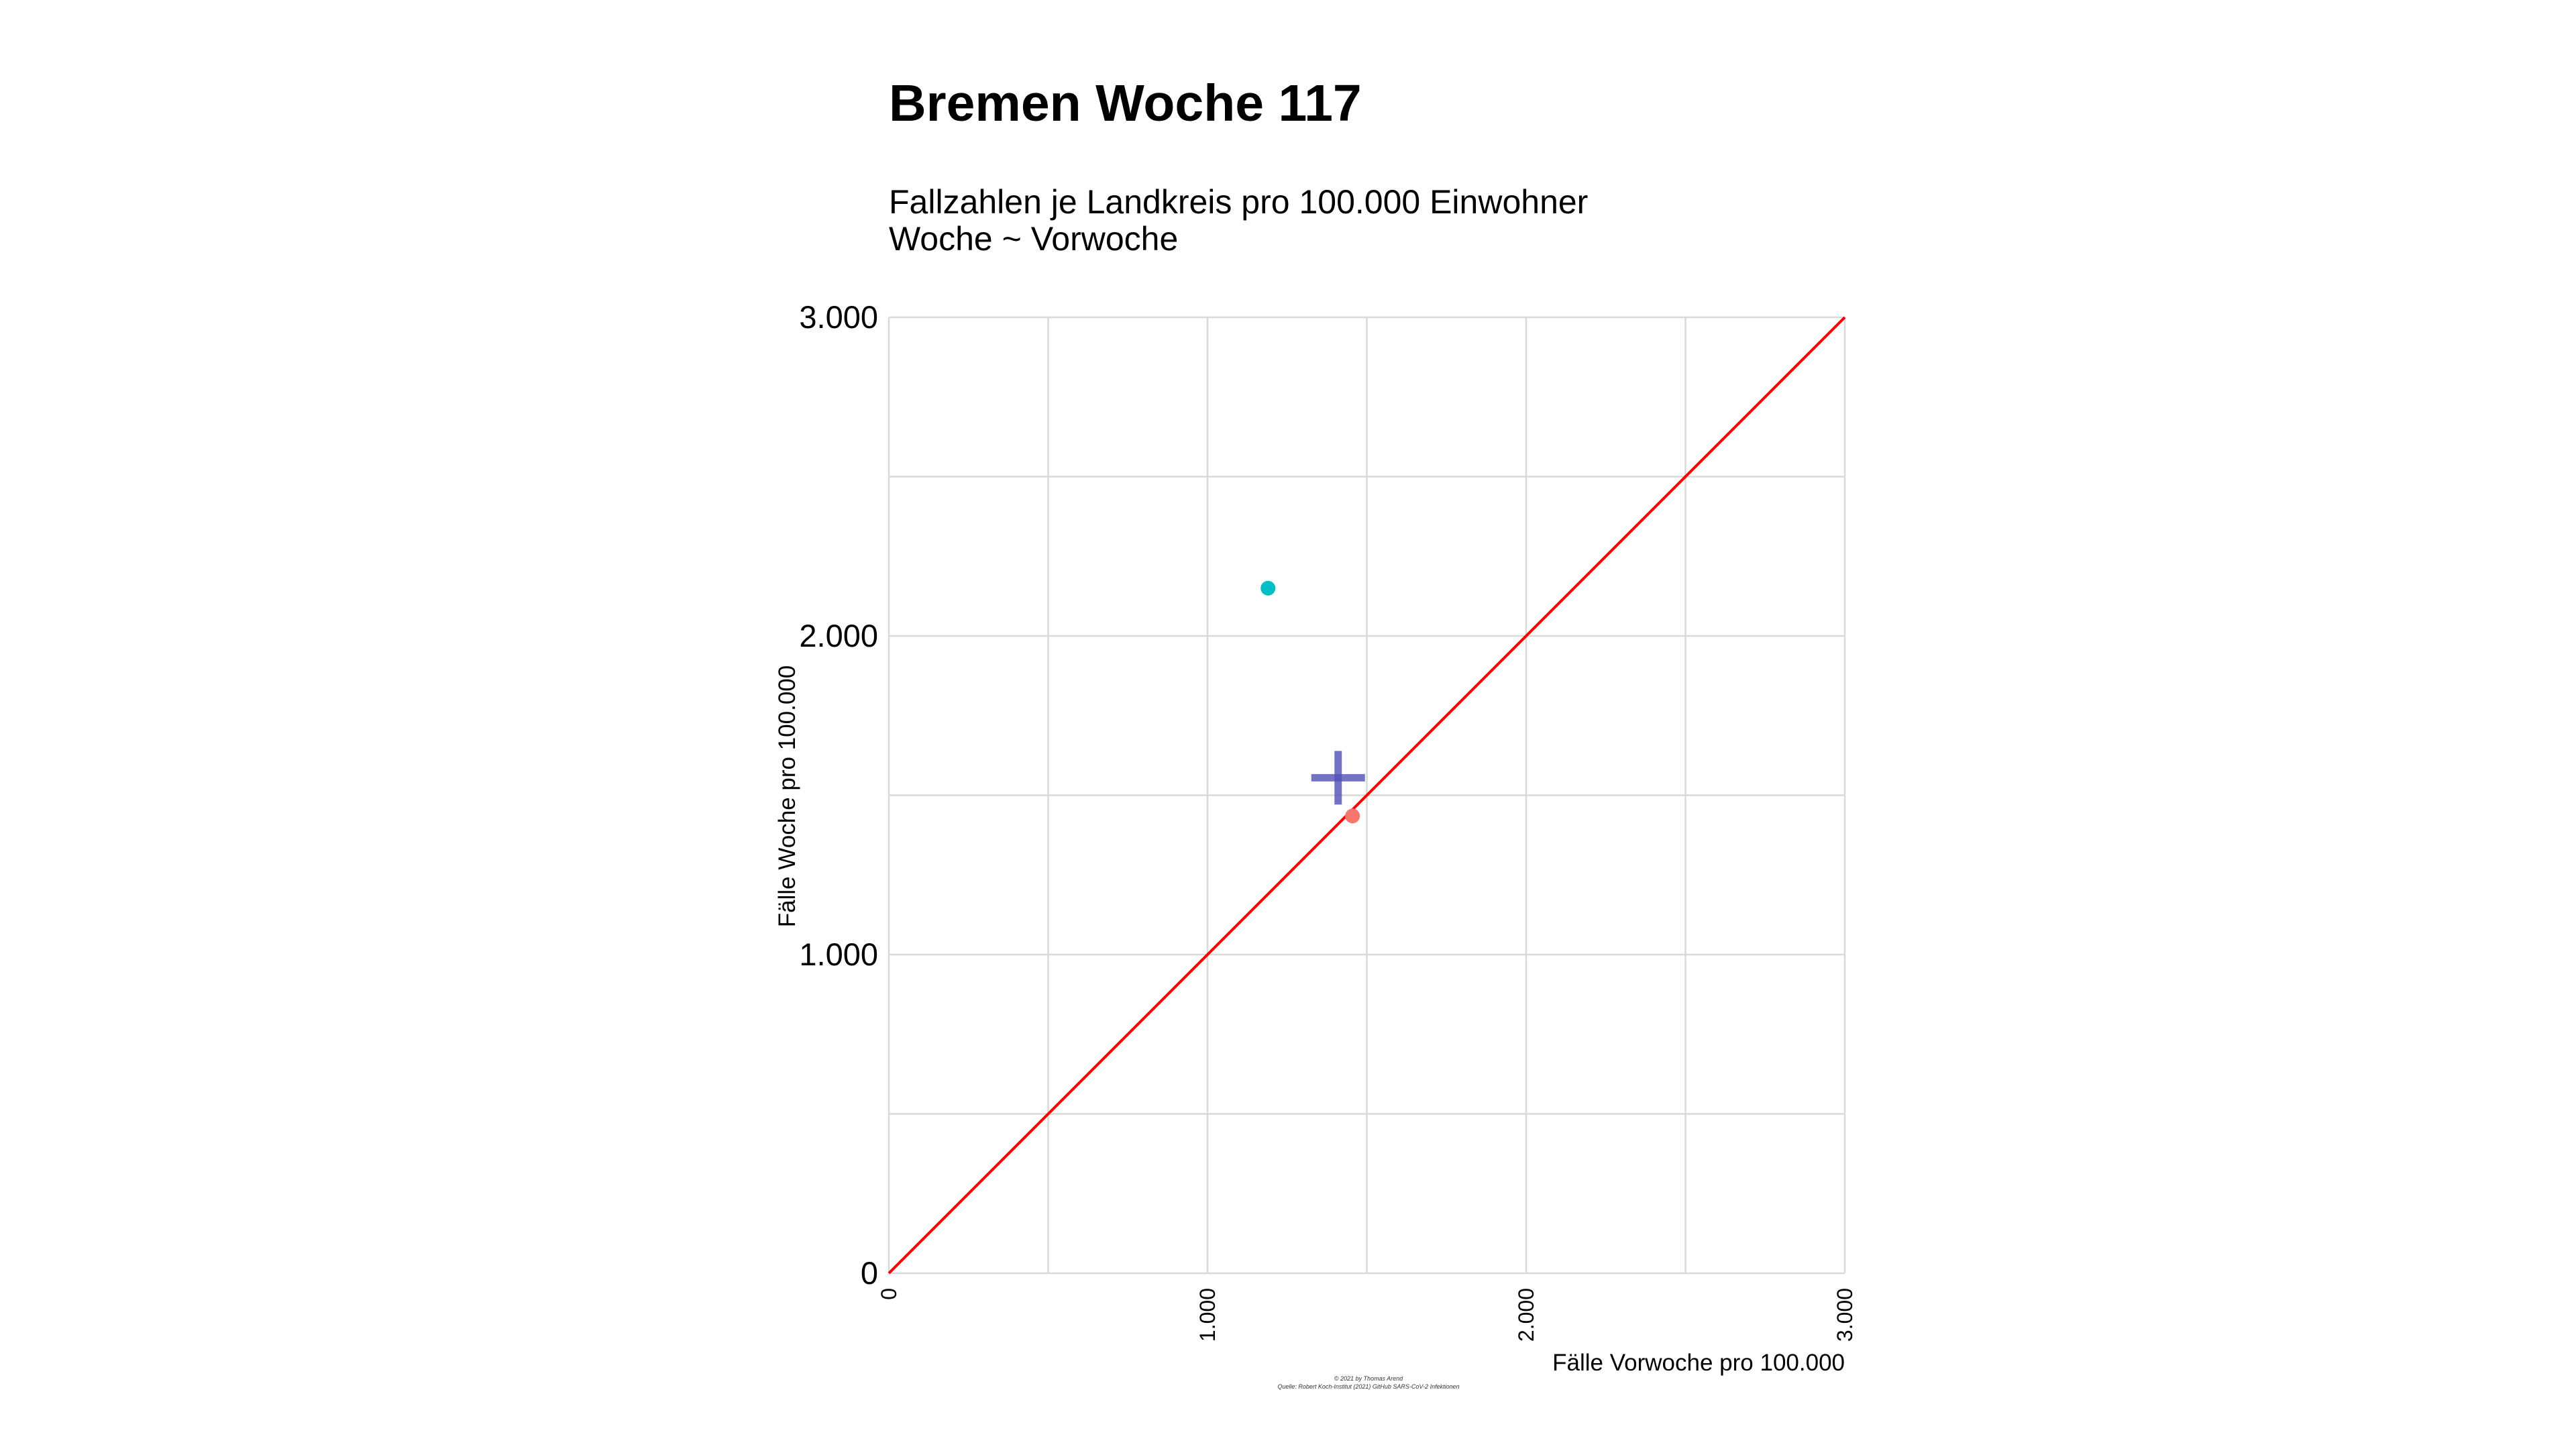  Describe the element at coordinates (1526, 1315) in the screenshot. I see `x-tick-label: 2.000` at that location.